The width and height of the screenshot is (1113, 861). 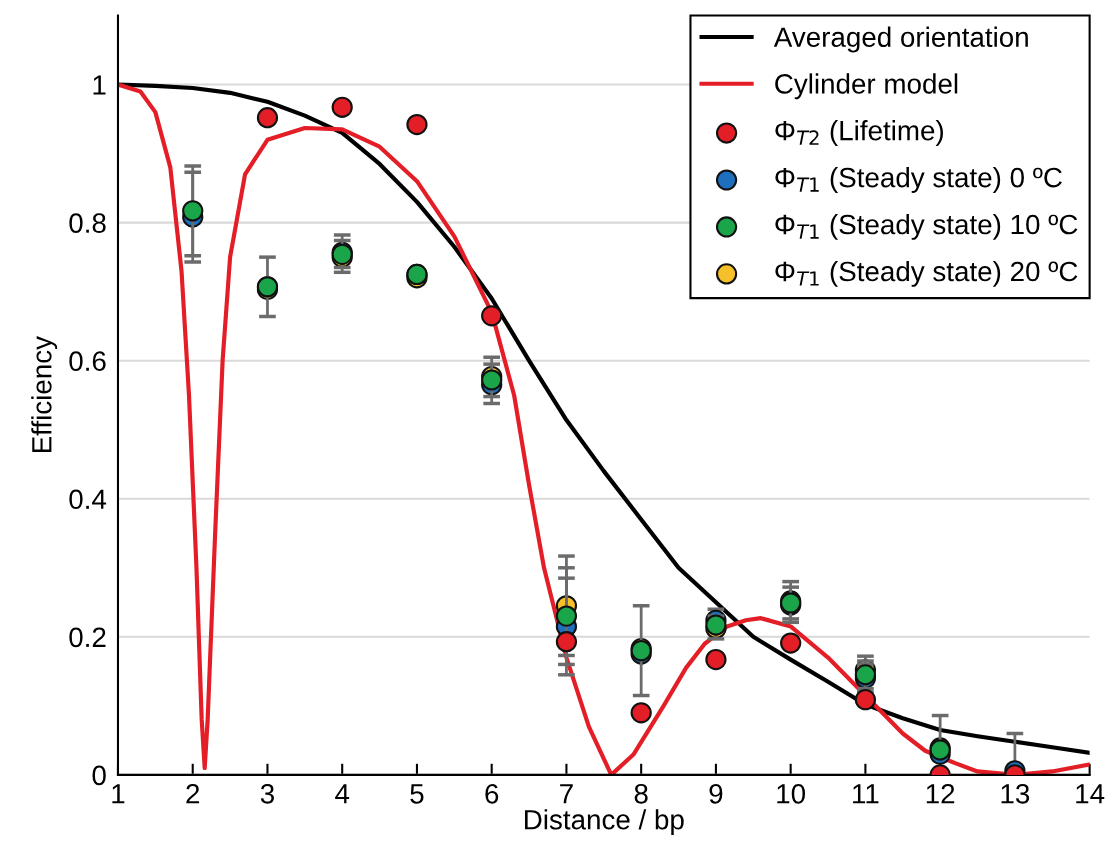 I want to click on x-tick-label: 14, so click(x=1090, y=794).